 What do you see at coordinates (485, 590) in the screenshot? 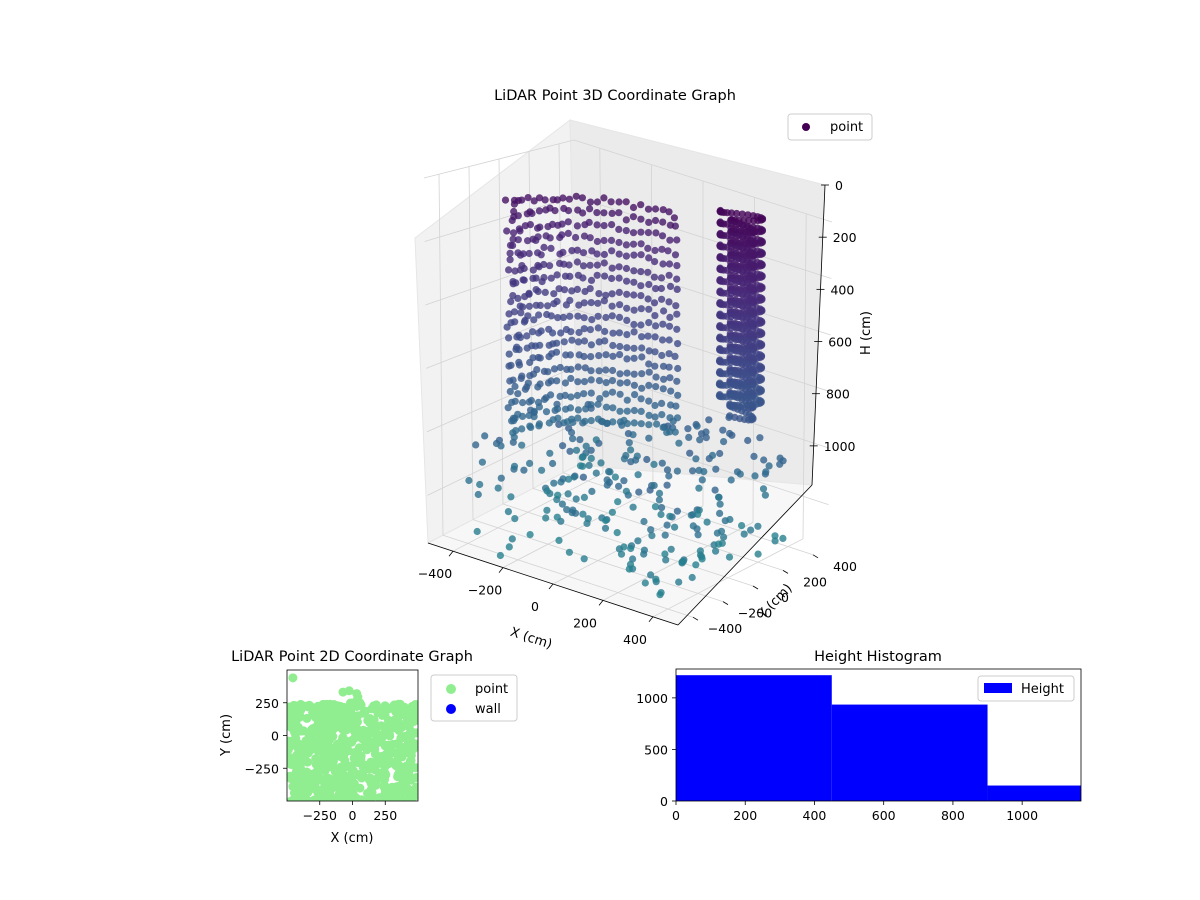
I see `x-tick-label-3d: −200` at bounding box center [485, 590].